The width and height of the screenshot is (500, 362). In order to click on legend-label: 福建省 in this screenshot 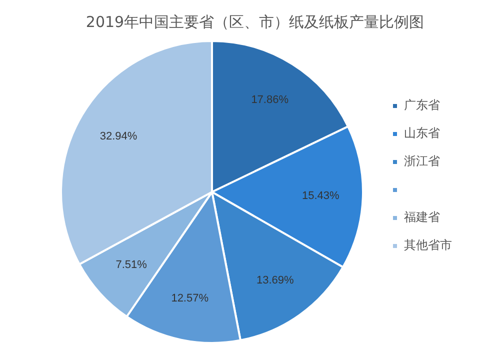, I will do `click(422, 217)`.